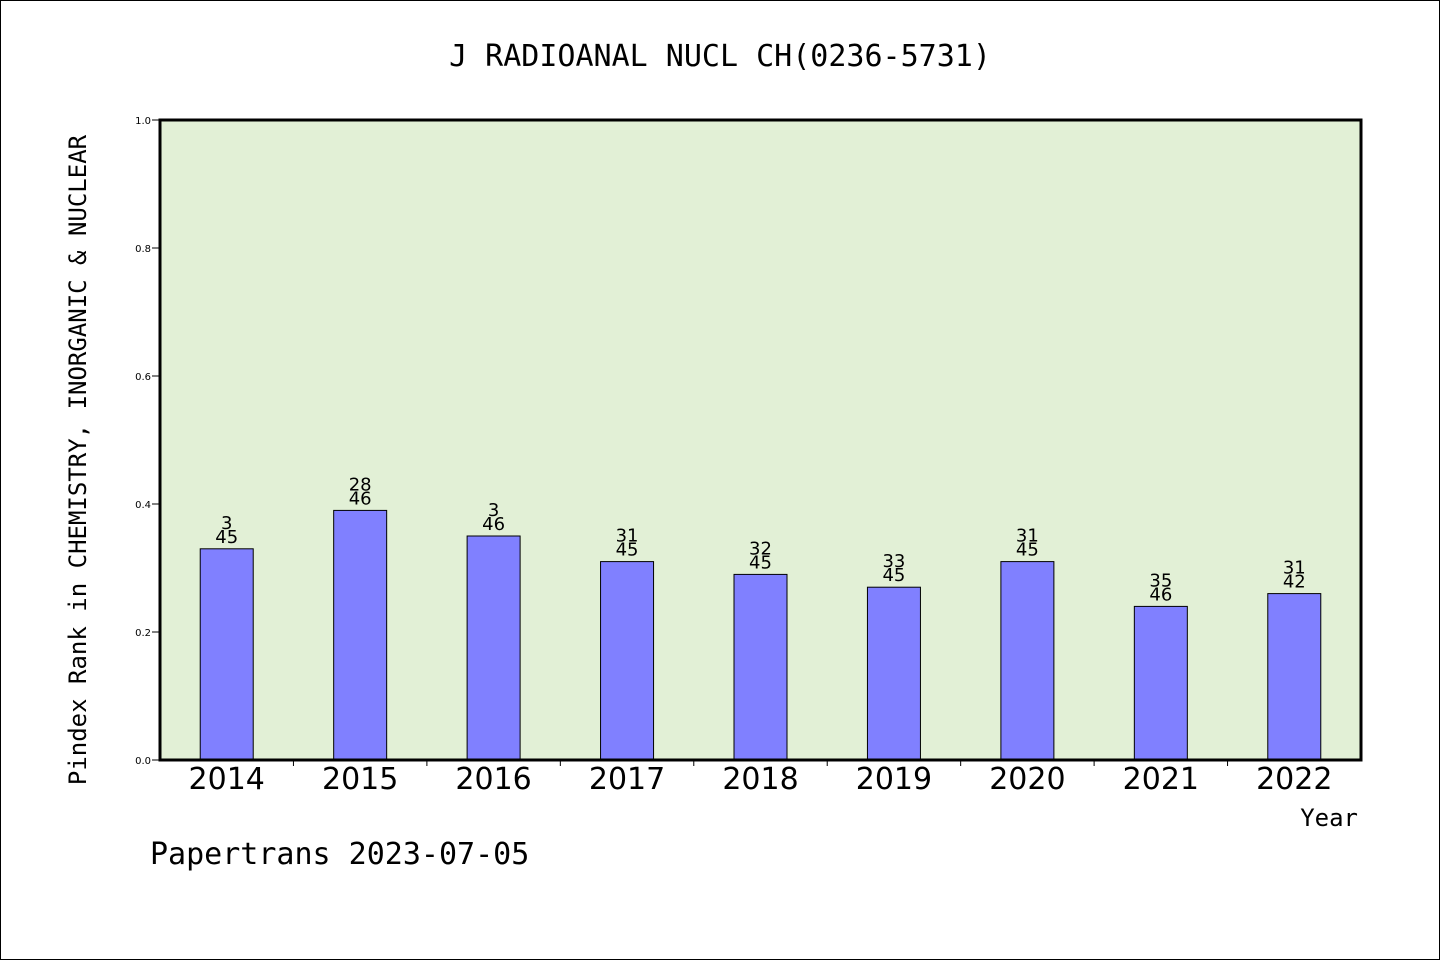  I want to click on x-tick-label: 2022, so click(1294, 779).